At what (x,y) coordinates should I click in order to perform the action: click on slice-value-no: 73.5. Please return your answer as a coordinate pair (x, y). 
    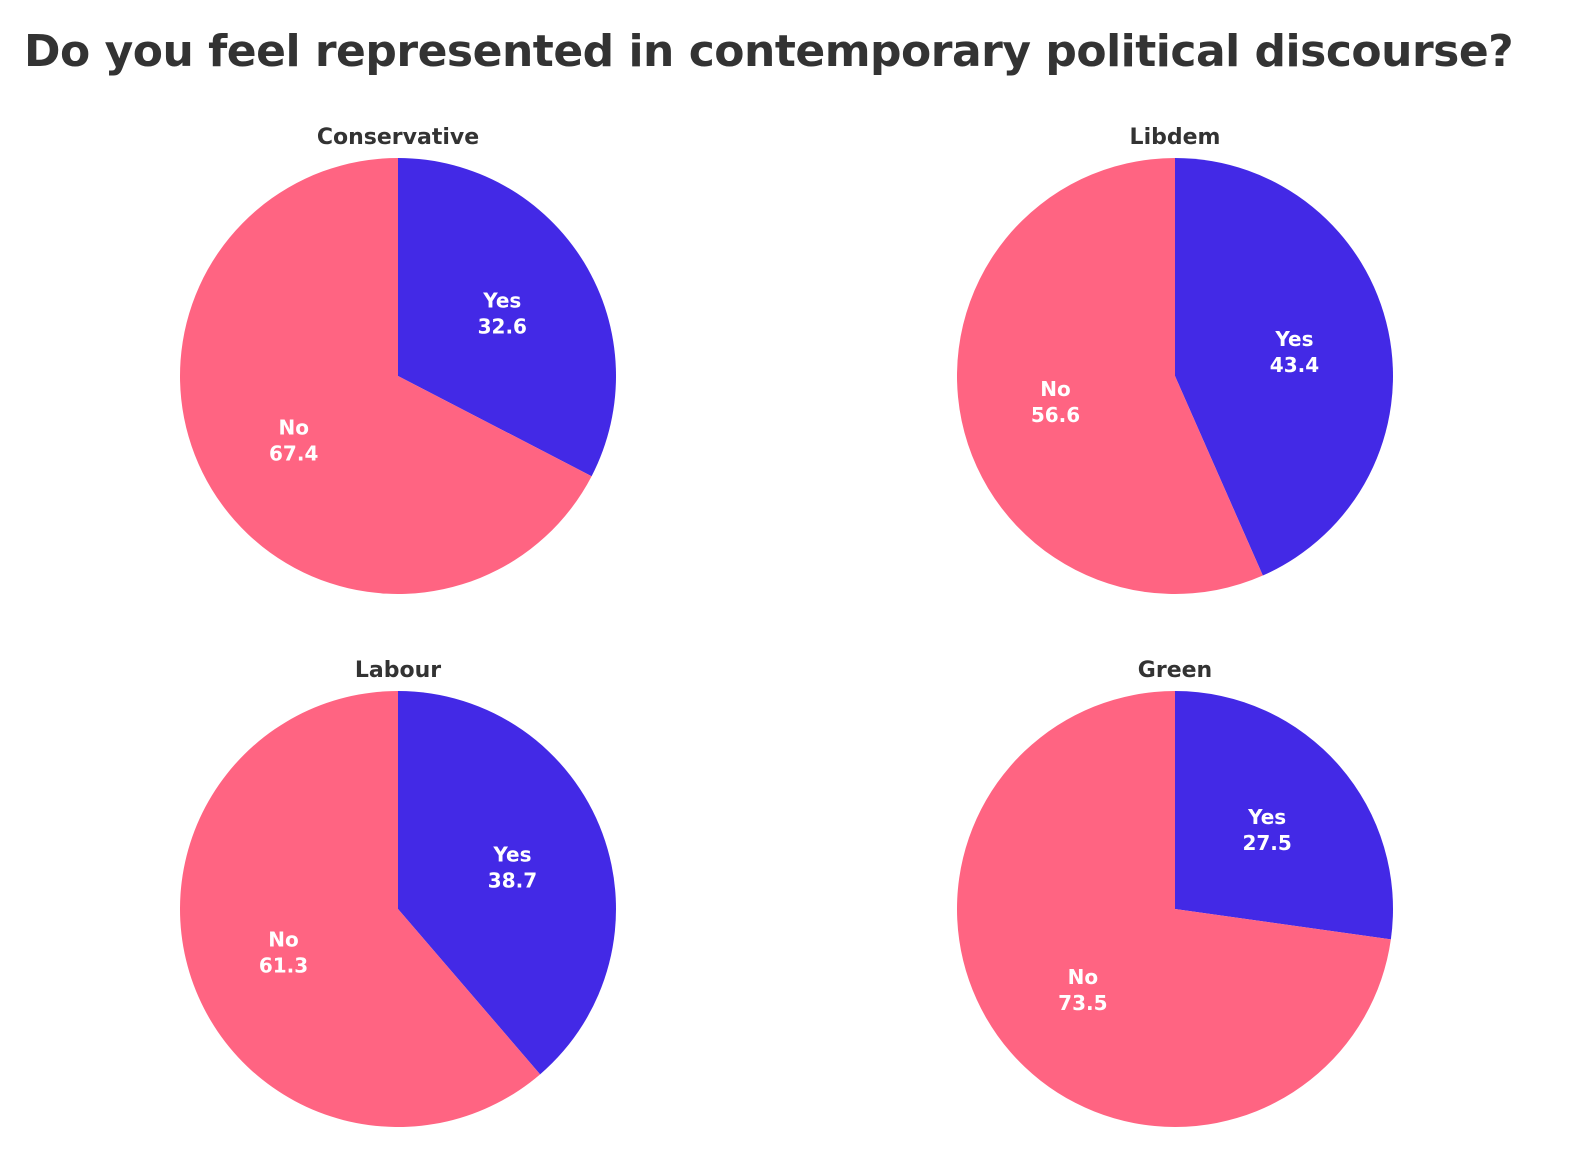
    Looking at the image, I should click on (1082, 1003).